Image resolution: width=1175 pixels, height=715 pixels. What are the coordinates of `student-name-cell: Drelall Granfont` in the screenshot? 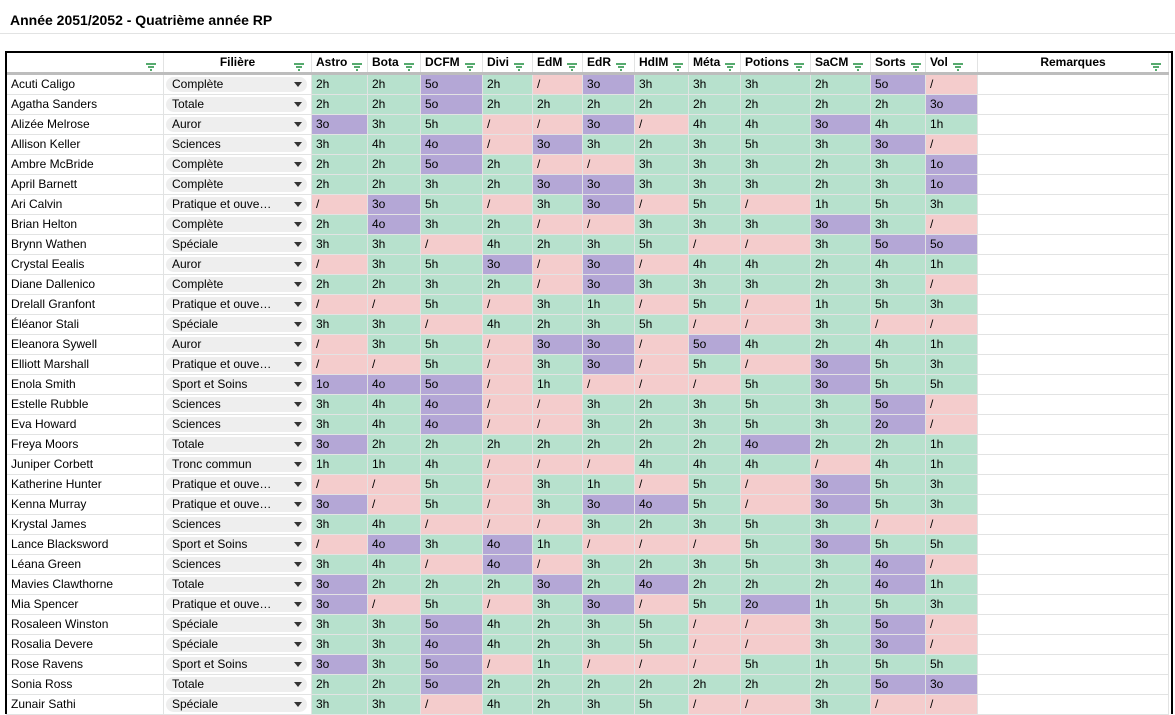 It's located at (85, 304).